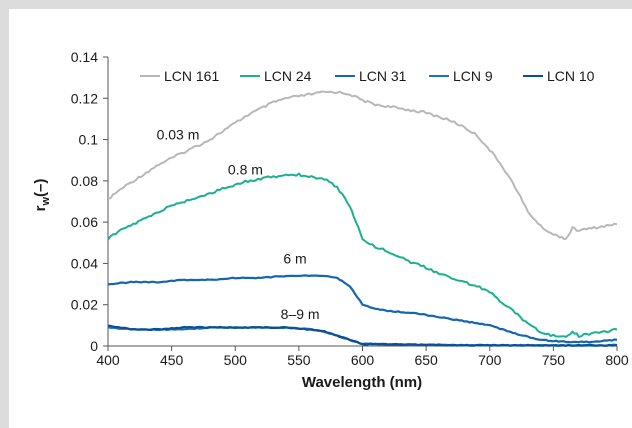 This screenshot has height=428, width=632. What do you see at coordinates (84, 222) in the screenshot?
I see `y-tick-label: 0.06` at bounding box center [84, 222].